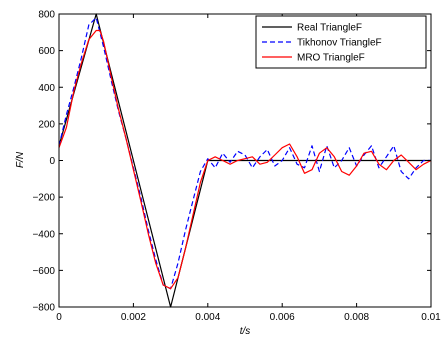  Describe the element at coordinates (46, 51) in the screenshot. I see `y-tick-label: 600` at that location.